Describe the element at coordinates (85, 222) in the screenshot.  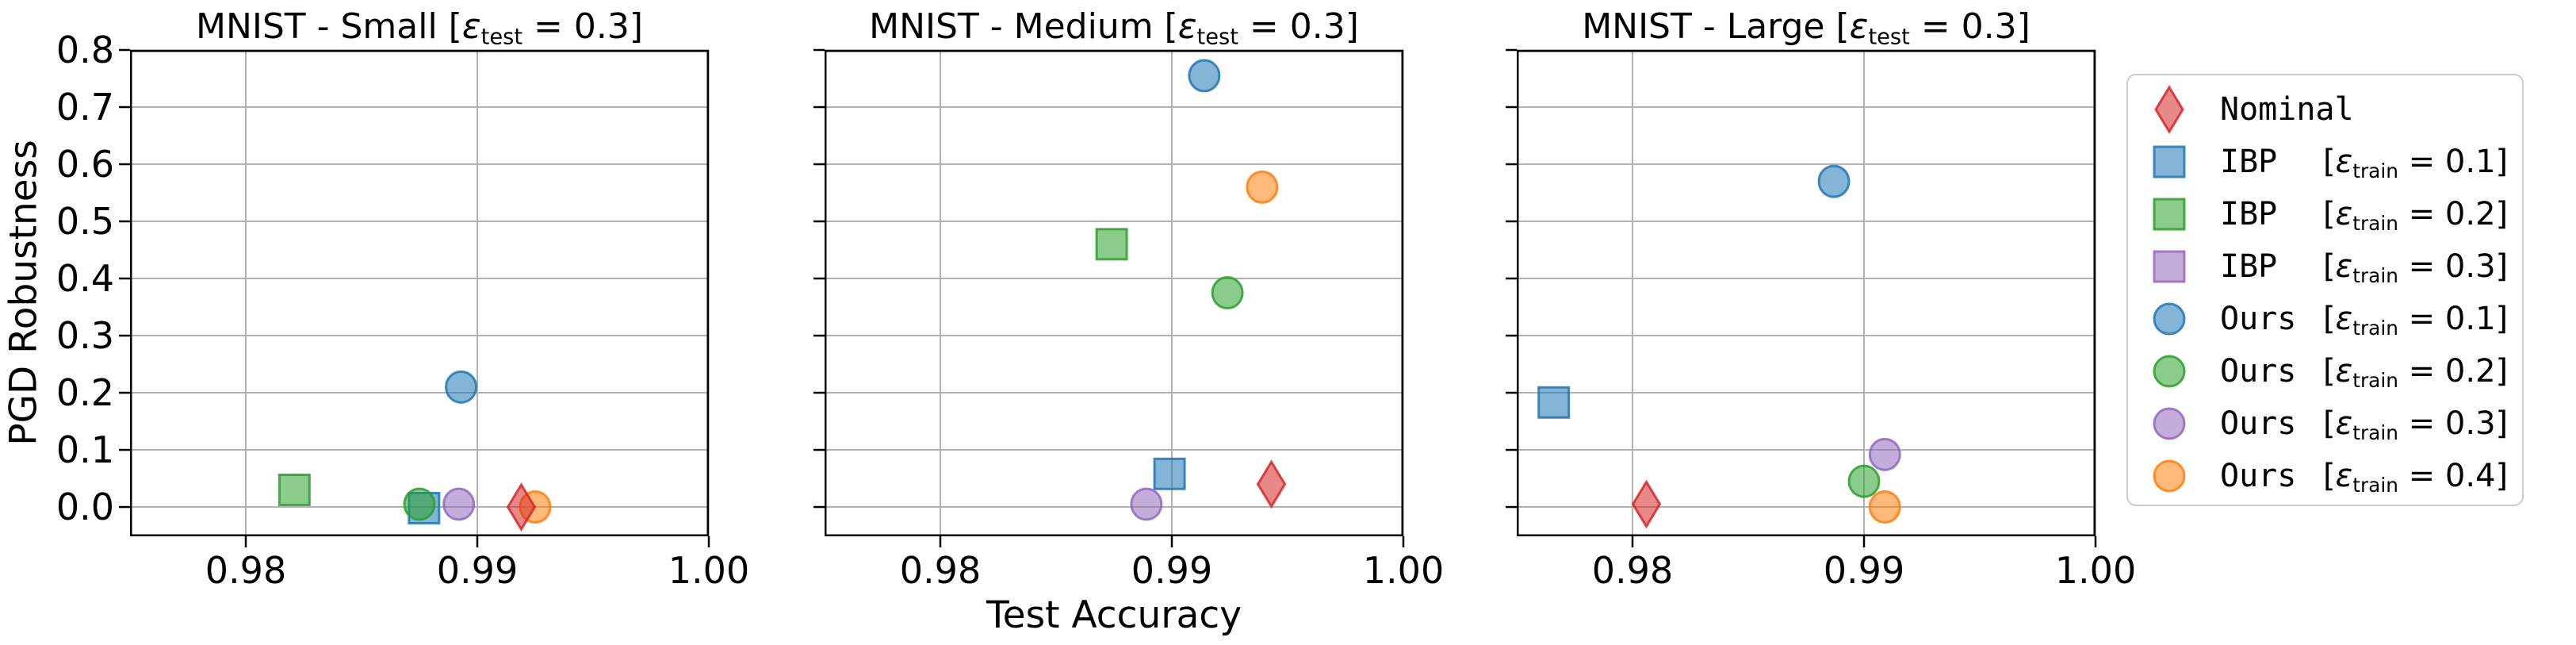
I see `y-tick-label: 0.5` at that location.